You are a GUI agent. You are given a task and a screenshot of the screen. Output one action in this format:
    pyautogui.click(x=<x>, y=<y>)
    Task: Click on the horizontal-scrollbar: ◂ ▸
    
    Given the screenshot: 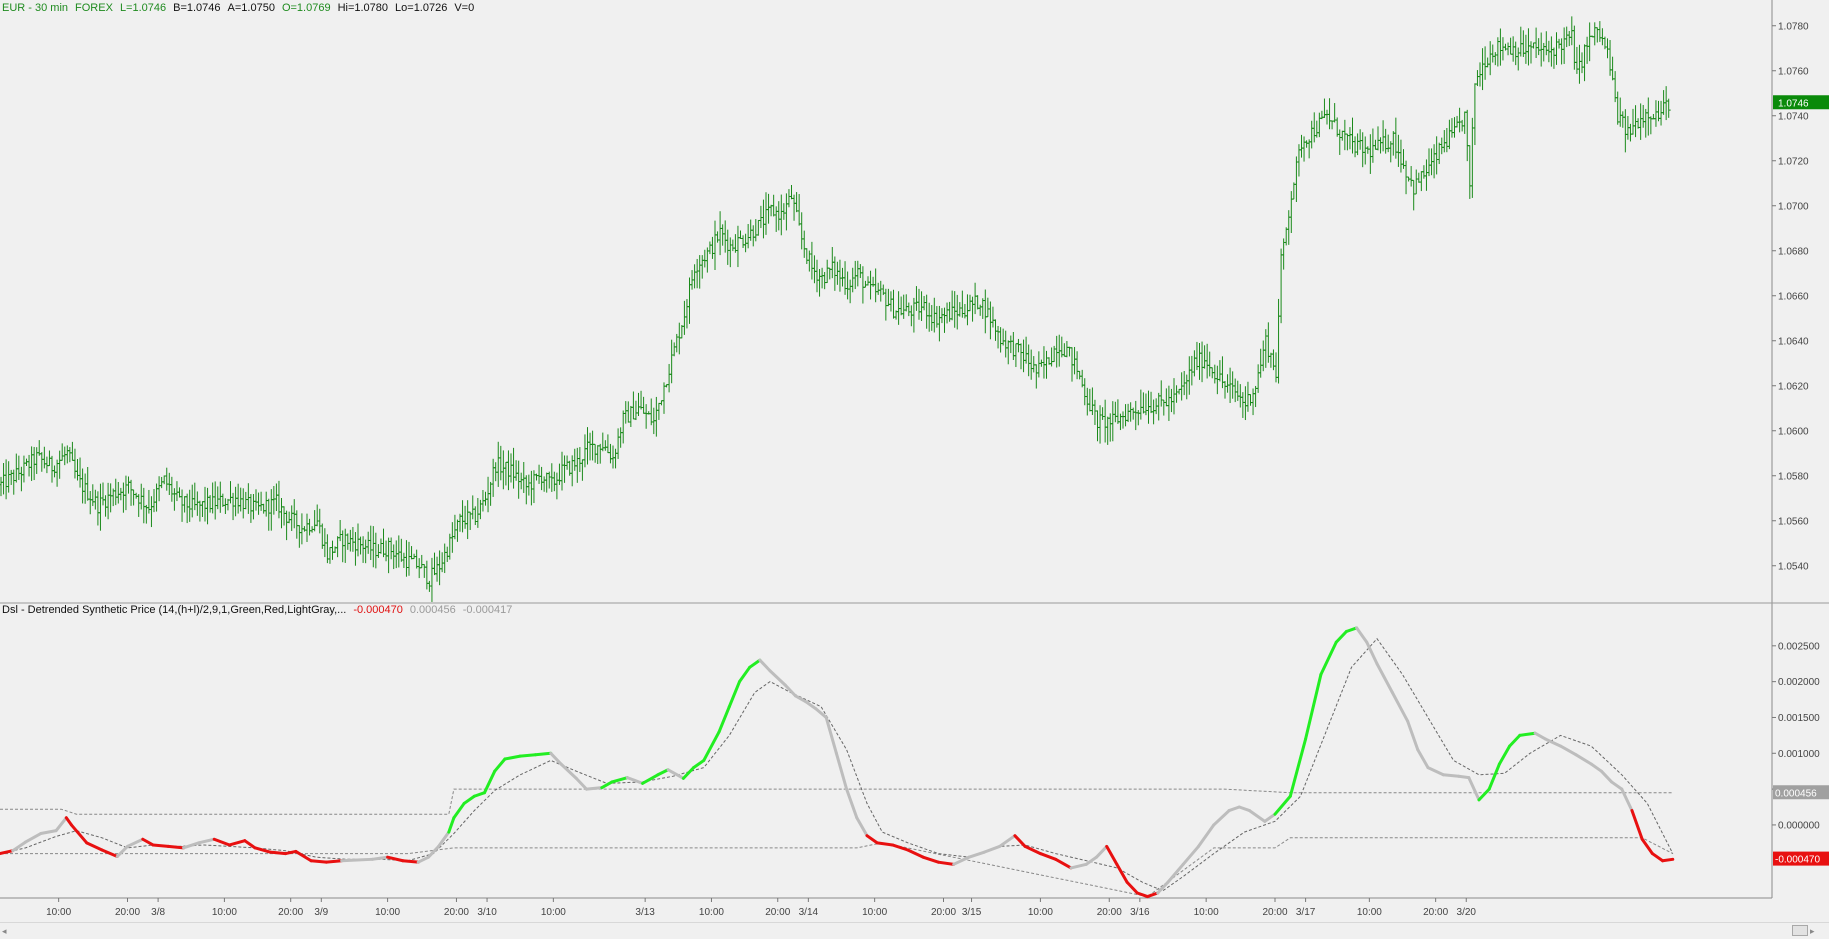 What is the action you would take?
    pyautogui.click(x=914, y=930)
    